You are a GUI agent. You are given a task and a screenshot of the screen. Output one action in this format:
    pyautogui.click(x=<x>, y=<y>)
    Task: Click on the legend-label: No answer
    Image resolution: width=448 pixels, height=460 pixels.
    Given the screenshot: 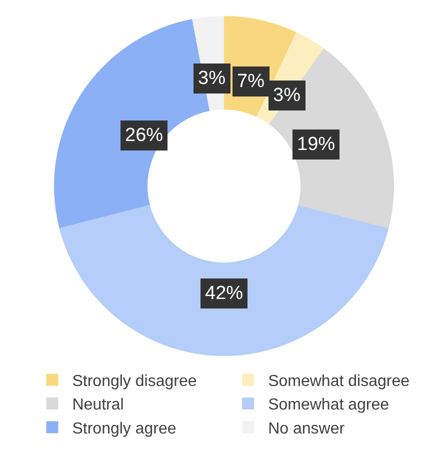 What is the action you would take?
    pyautogui.click(x=307, y=429)
    